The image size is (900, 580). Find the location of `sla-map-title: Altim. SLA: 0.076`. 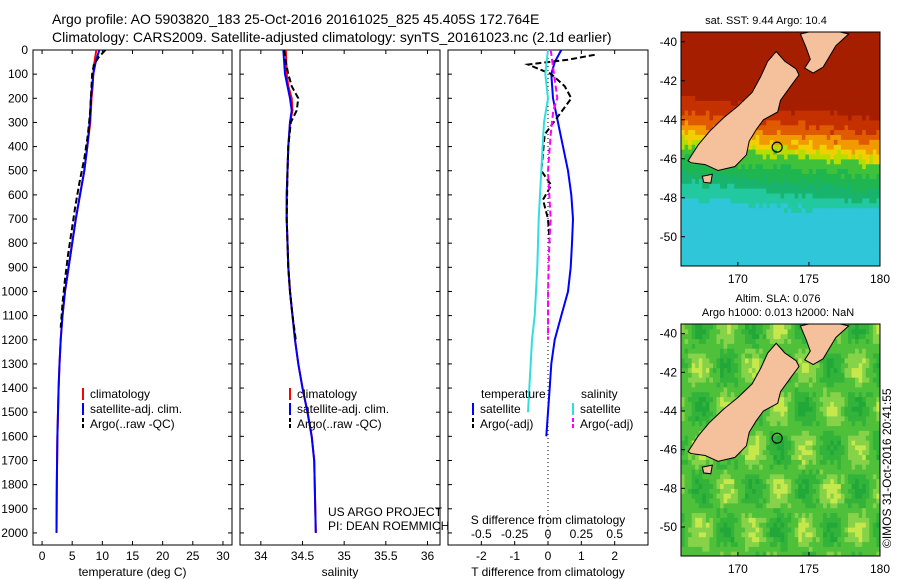

sla-map-title: Altim. SLA: 0.076 is located at coordinates (778, 299).